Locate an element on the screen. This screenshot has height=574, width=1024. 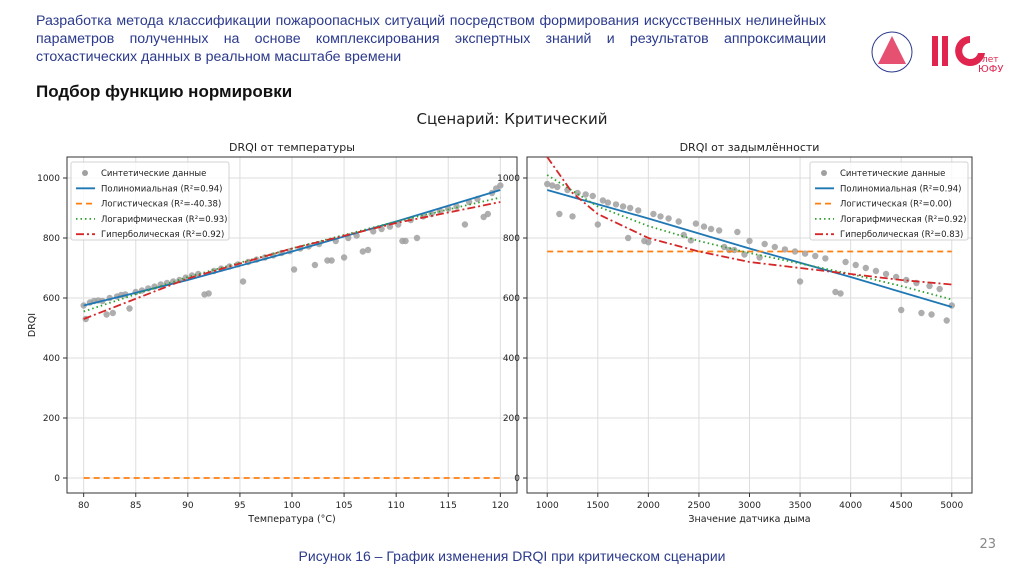
x-tick-label: 115 is located at coordinates (448, 506).